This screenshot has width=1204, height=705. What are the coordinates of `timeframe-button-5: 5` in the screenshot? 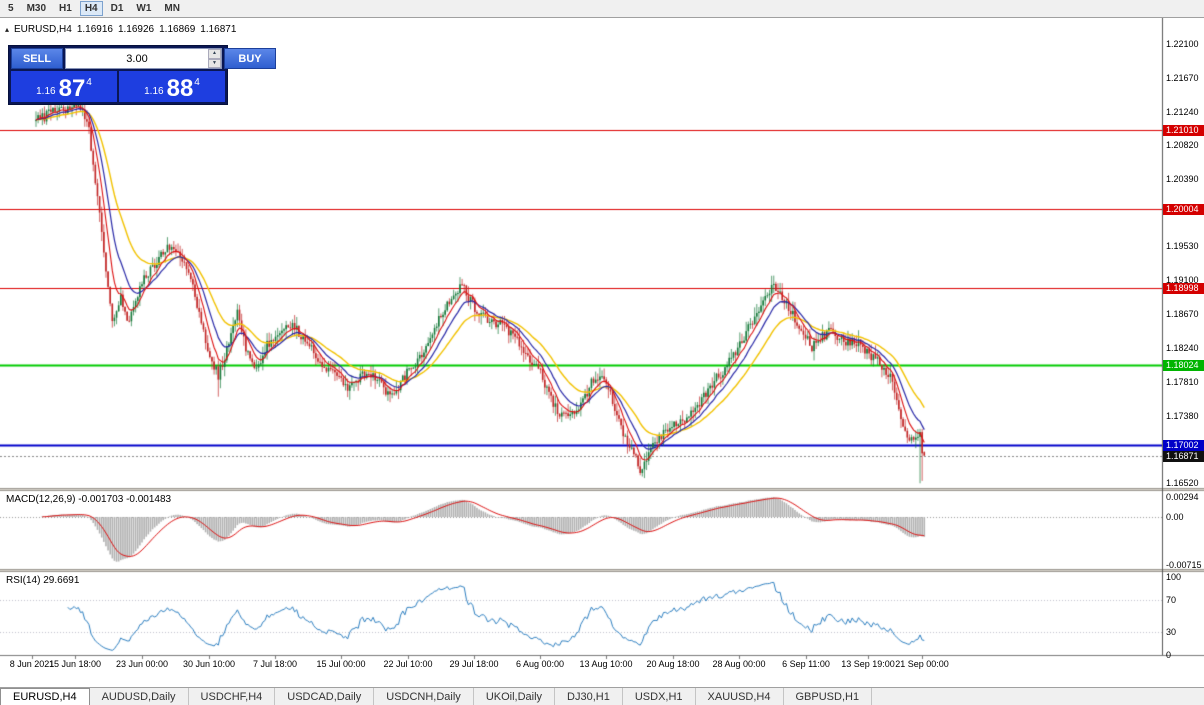 It's located at (11, 8).